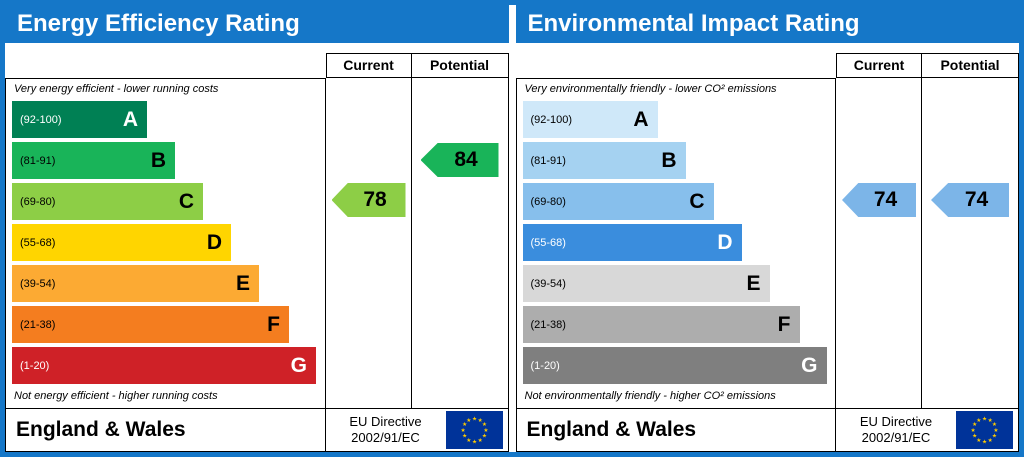 The height and width of the screenshot is (457, 1024). Describe the element at coordinates (632, 242) in the screenshot. I see `environmental-band-d: (55-68) D` at that location.